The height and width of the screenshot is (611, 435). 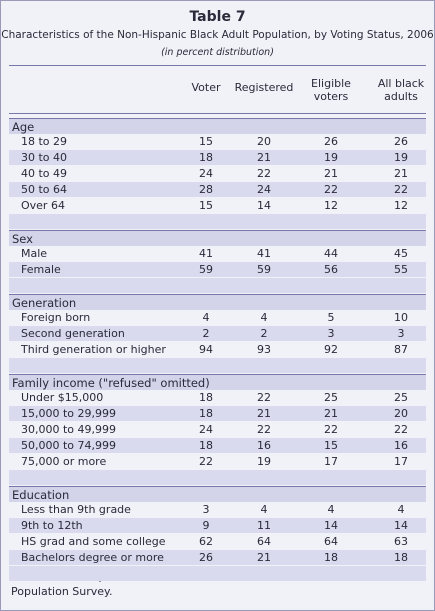 I want to click on row-label: Over 64, so click(x=43, y=205).